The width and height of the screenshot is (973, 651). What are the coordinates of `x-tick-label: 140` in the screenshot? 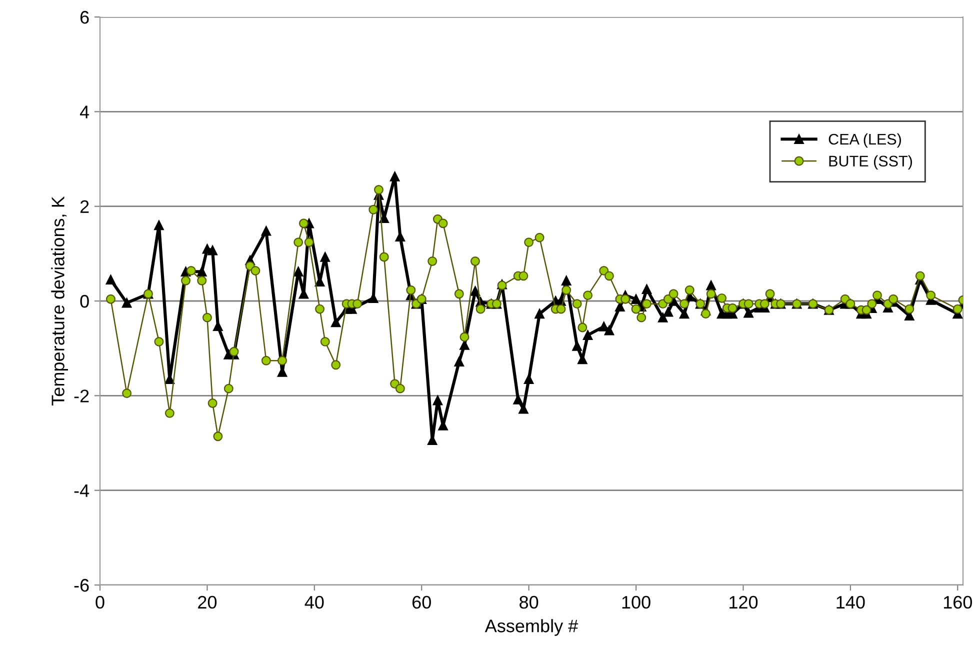 It's located at (850, 602).